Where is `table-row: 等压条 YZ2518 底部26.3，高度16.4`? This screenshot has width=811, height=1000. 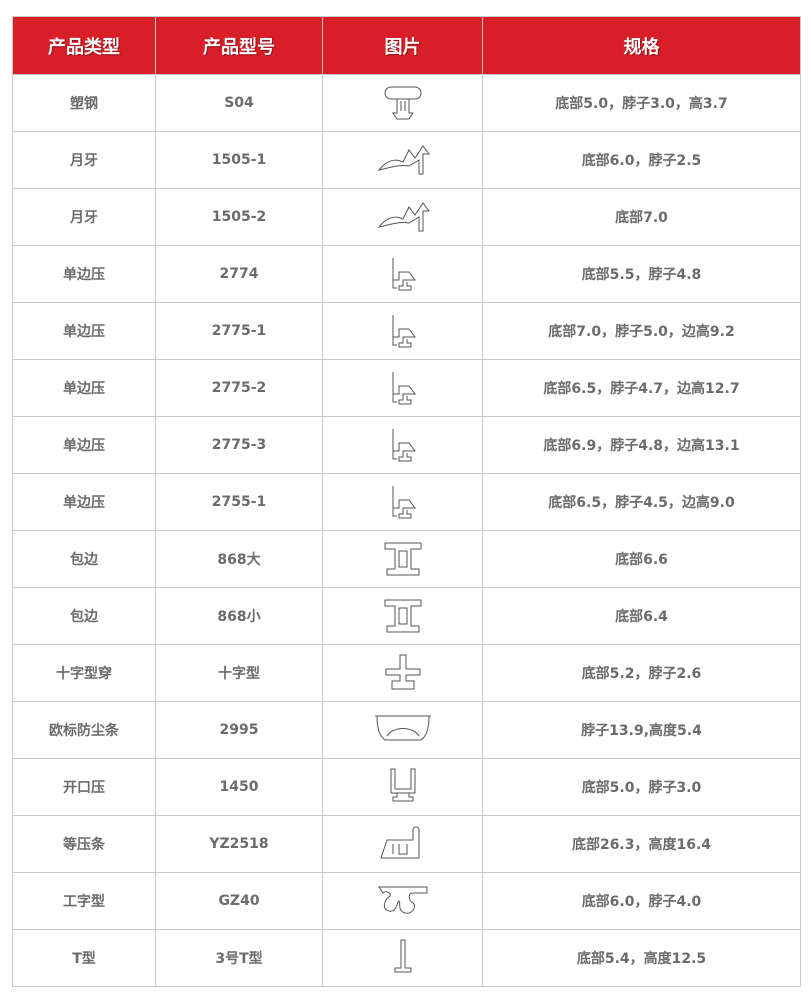 table-row: 等压条 YZ2518 底部26.3，高度16.4 is located at coordinates (406, 844).